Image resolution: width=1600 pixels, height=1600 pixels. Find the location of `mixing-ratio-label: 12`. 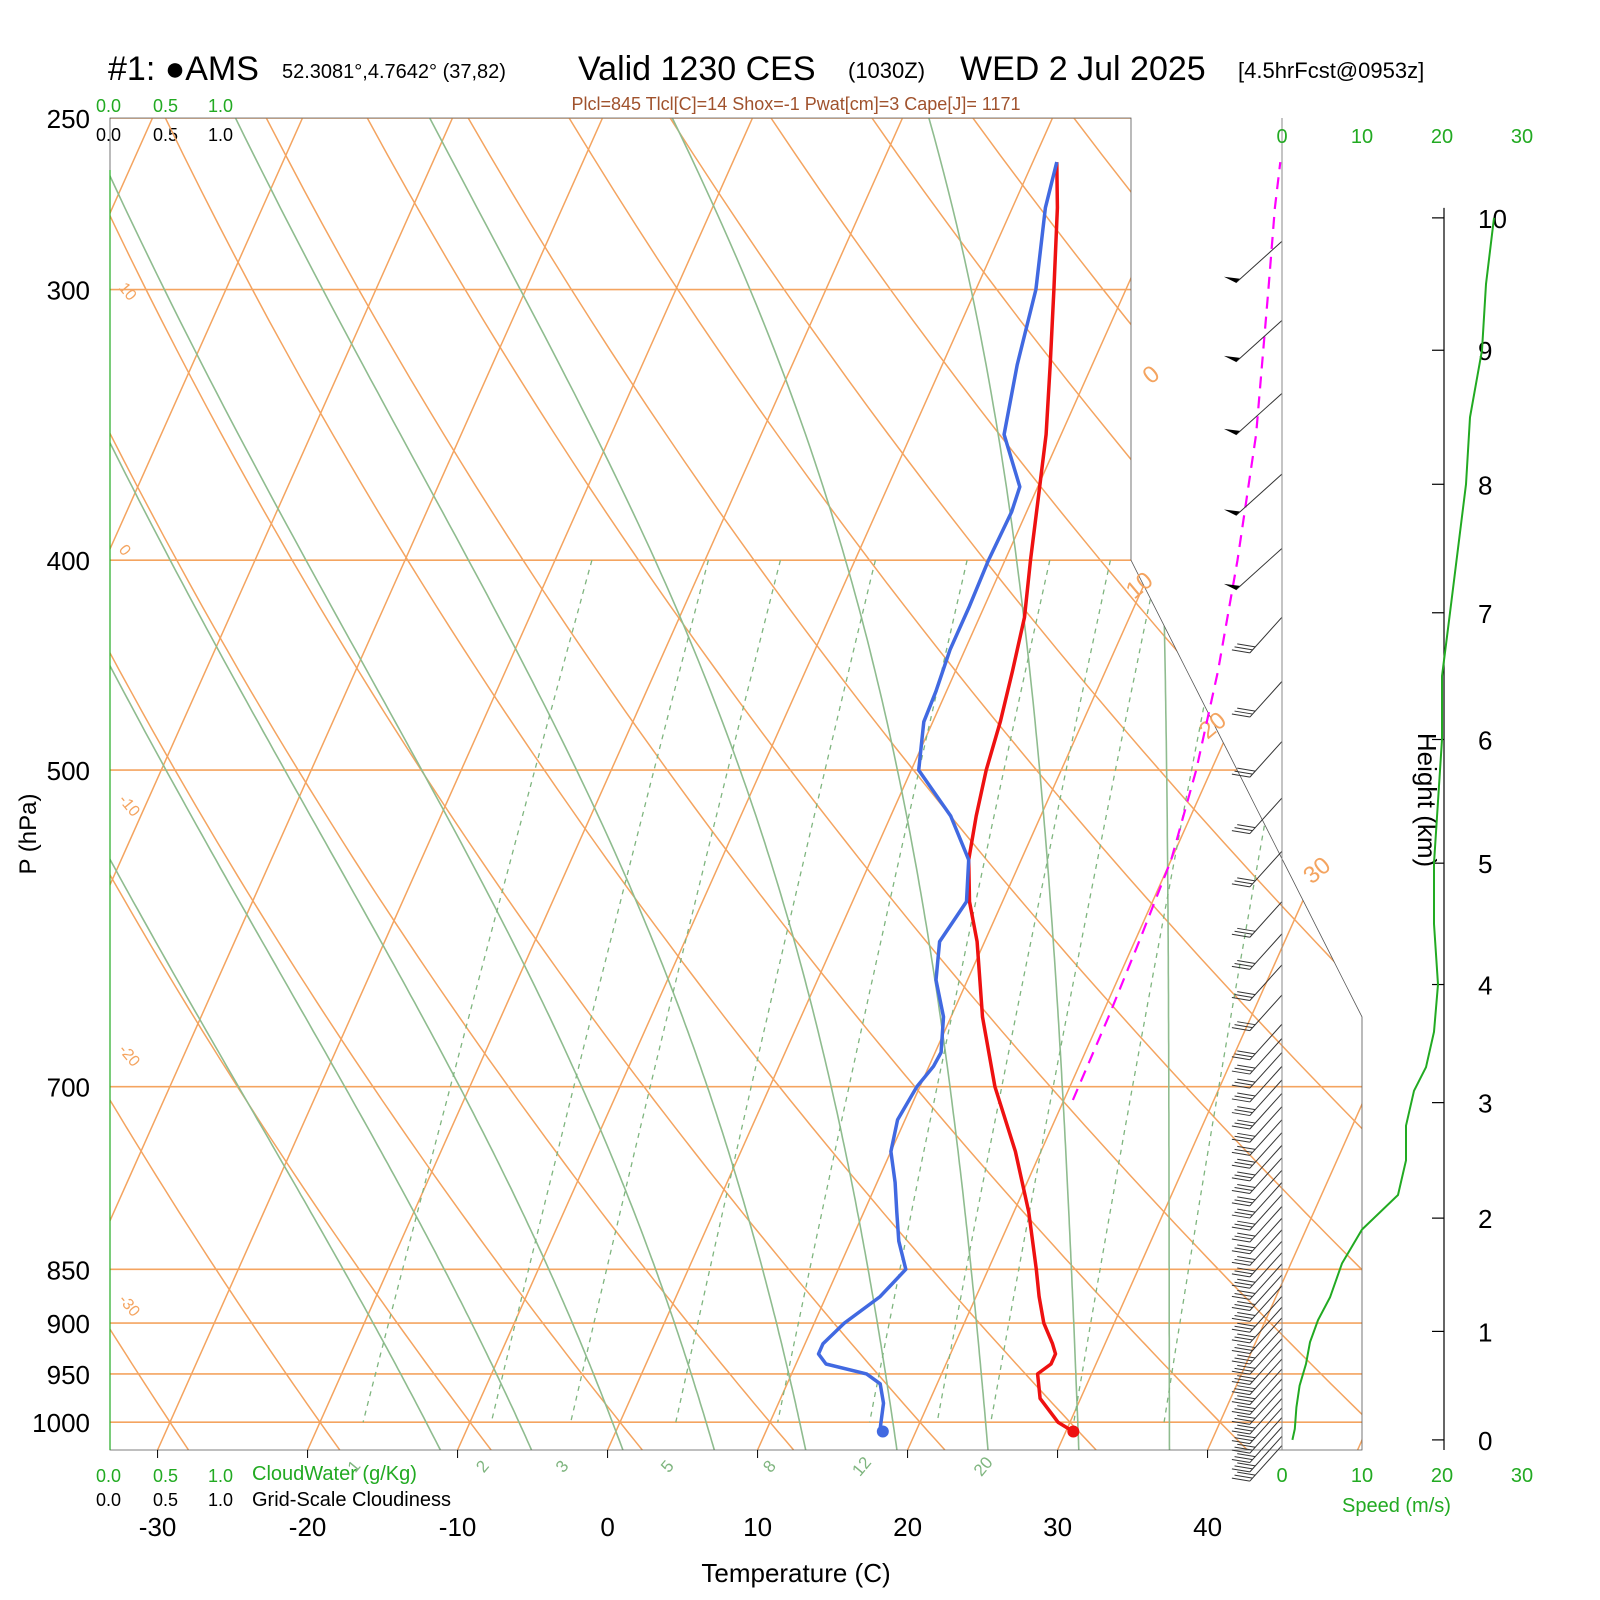

mixing-ratio-label: 12 is located at coordinates (861, 1466).